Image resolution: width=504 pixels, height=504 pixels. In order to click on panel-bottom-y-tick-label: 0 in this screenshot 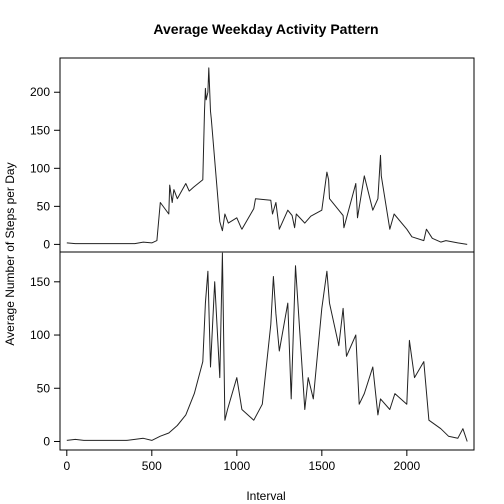, I will do `click(46, 441)`.